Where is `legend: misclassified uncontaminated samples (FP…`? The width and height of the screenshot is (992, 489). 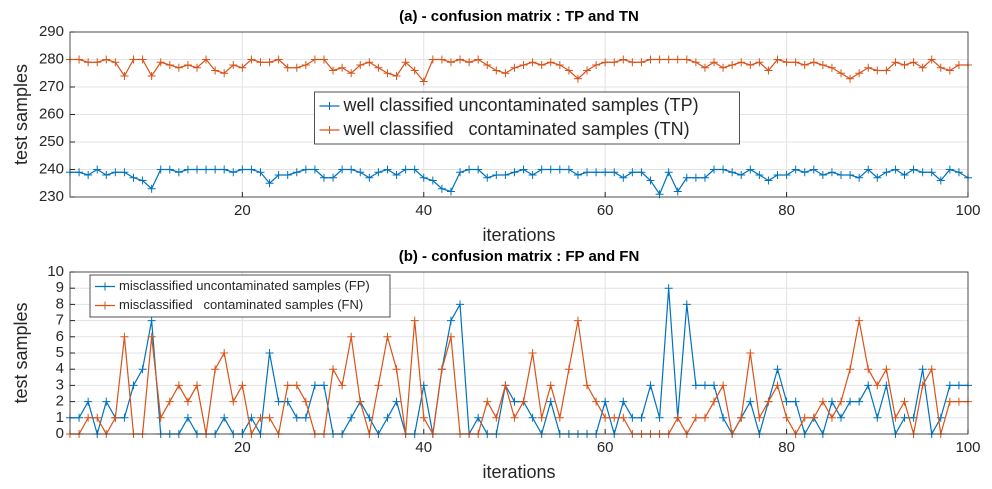 legend: misclassified uncontaminated samples (FP… is located at coordinates (240, 296).